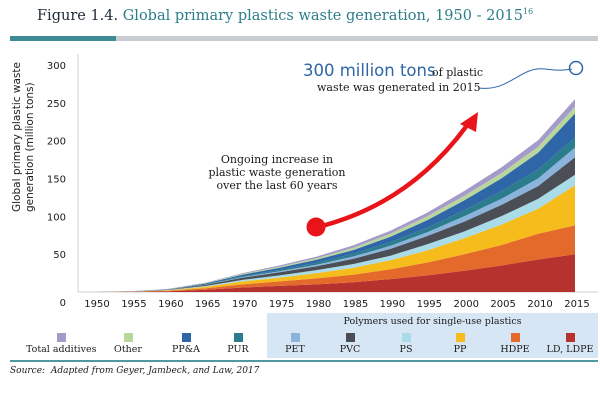 This screenshot has width=600, height=404. I want to click on peak-annotation-rest1: of plastic, so click(457, 72).